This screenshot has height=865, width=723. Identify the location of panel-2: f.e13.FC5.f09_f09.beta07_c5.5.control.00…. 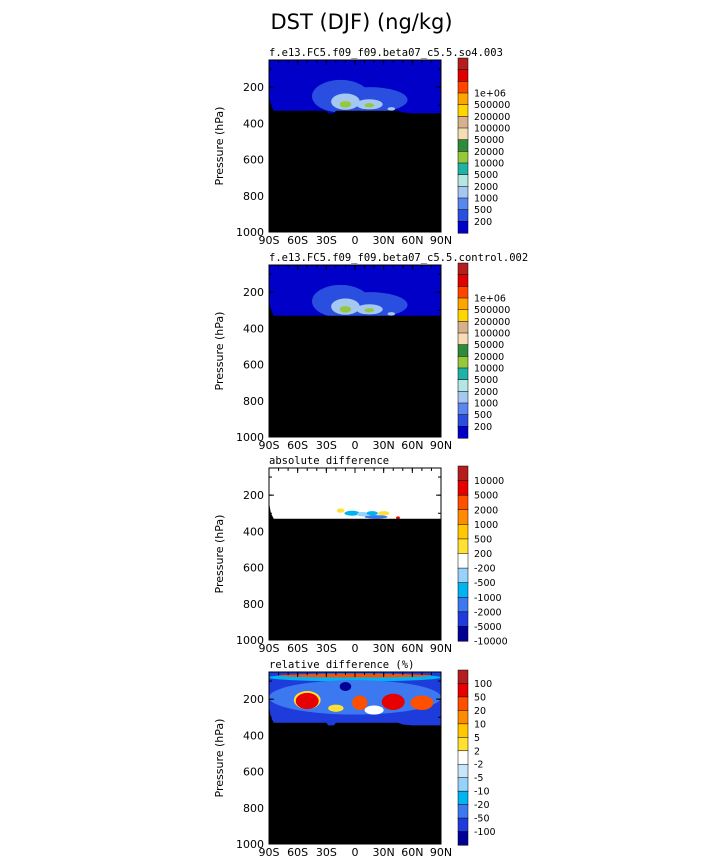
(370, 352).